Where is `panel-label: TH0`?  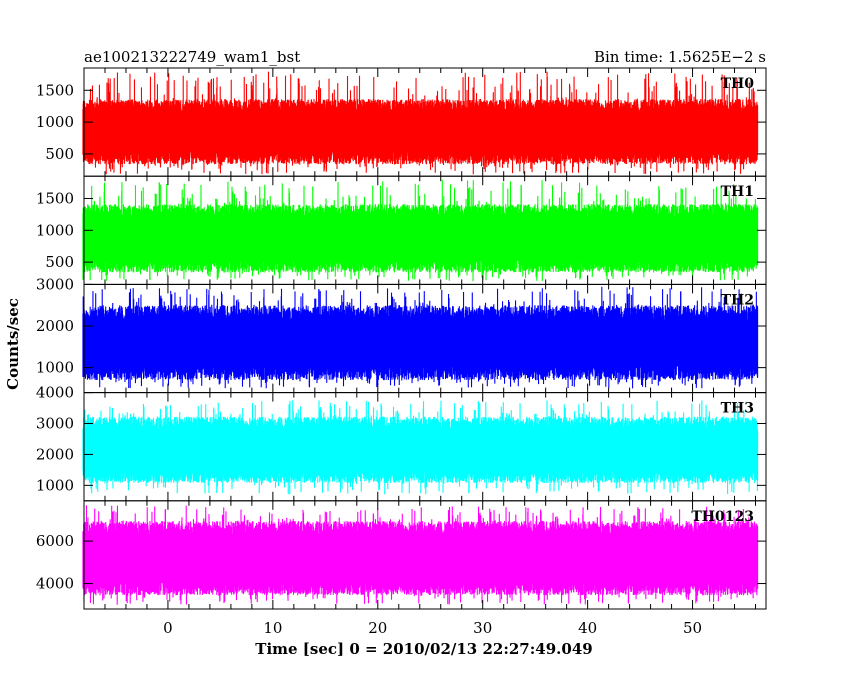
panel-label: TH0 is located at coordinates (738, 84).